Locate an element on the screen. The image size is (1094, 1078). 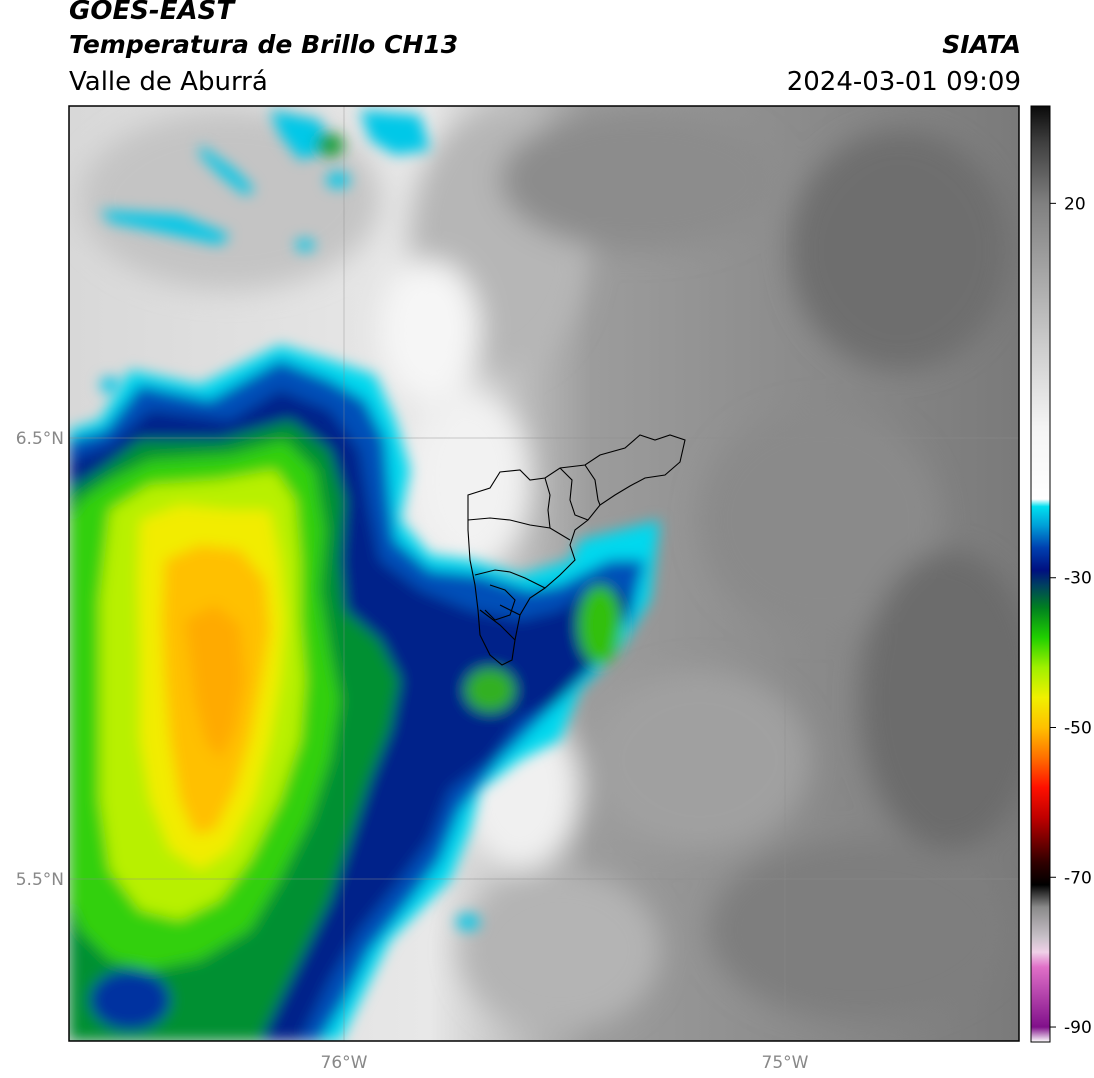
region-label: Valle de Aburrá is located at coordinates (168, 82).